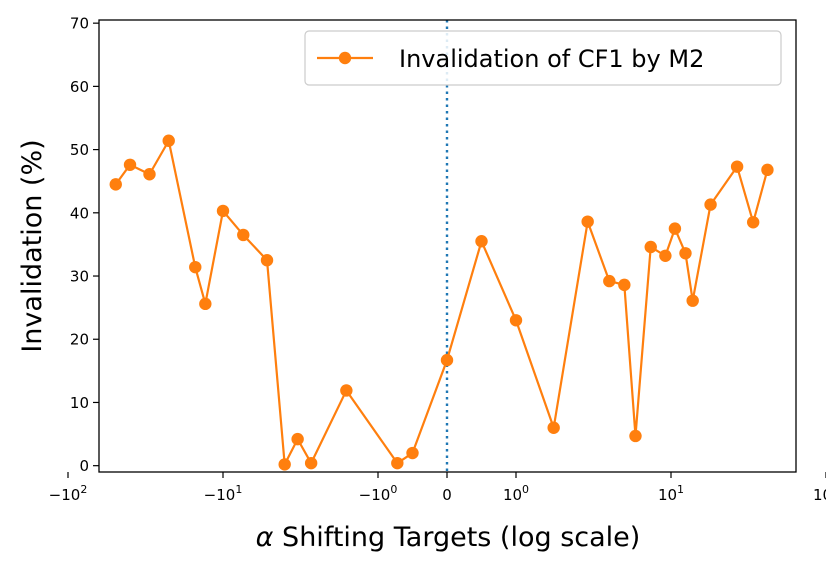  Describe the element at coordinates (84, 466) in the screenshot. I see `y-tick-label: 0` at that location.